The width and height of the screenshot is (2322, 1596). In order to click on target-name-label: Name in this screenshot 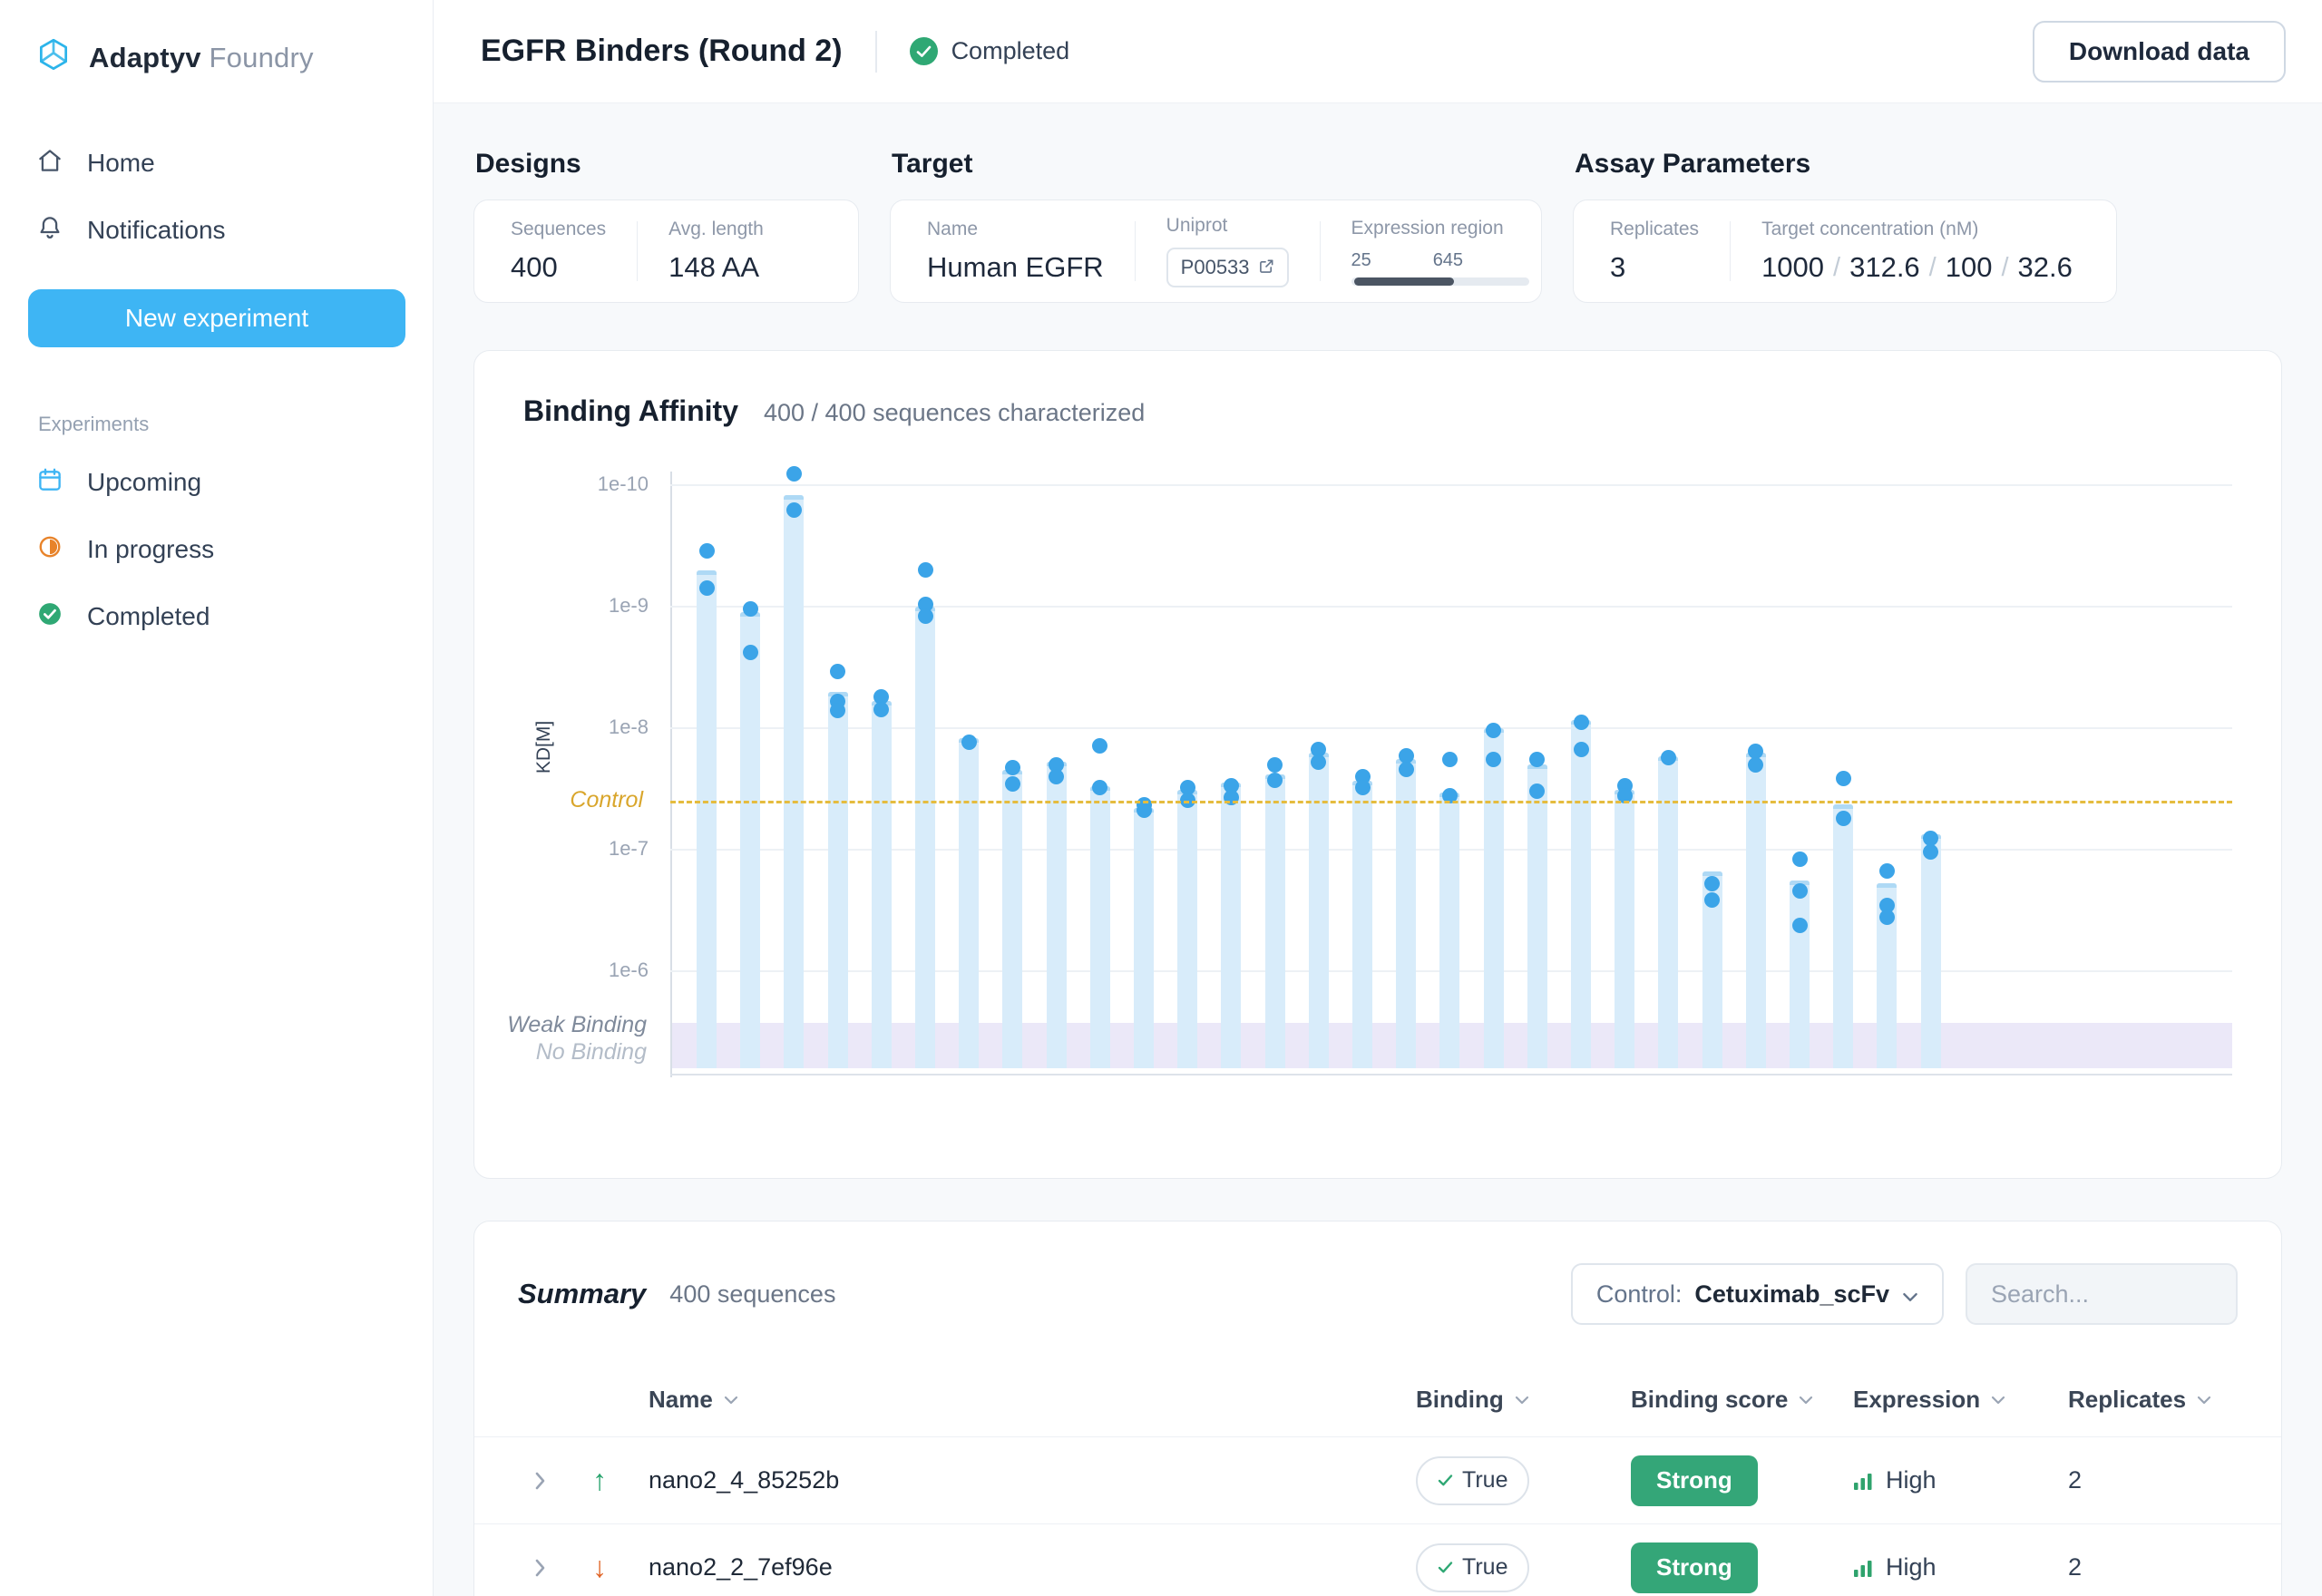, I will do `click(953, 229)`.